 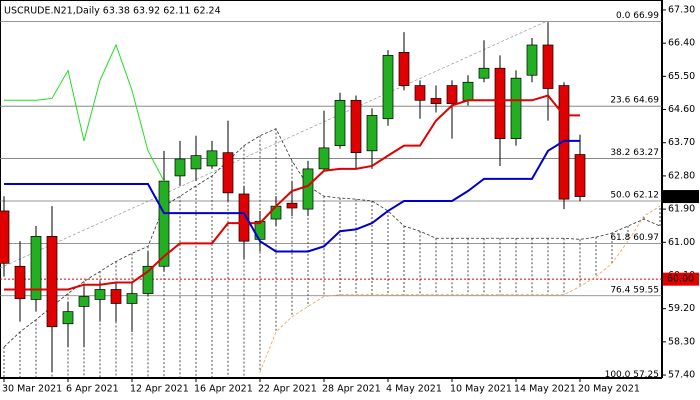 What do you see at coordinates (223, 389) in the screenshot?
I see `x-tick-label: 16 Apr 2021` at bounding box center [223, 389].